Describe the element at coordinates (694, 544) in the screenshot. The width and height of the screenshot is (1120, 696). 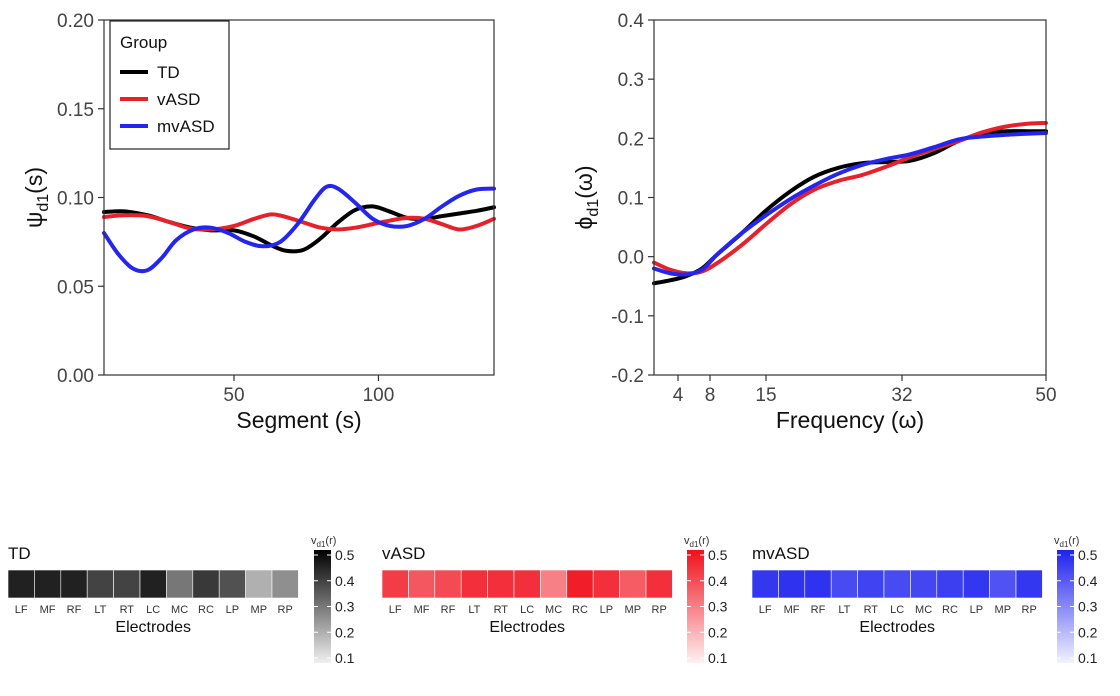
I see `colorbar-title-sub: d1` at that location.